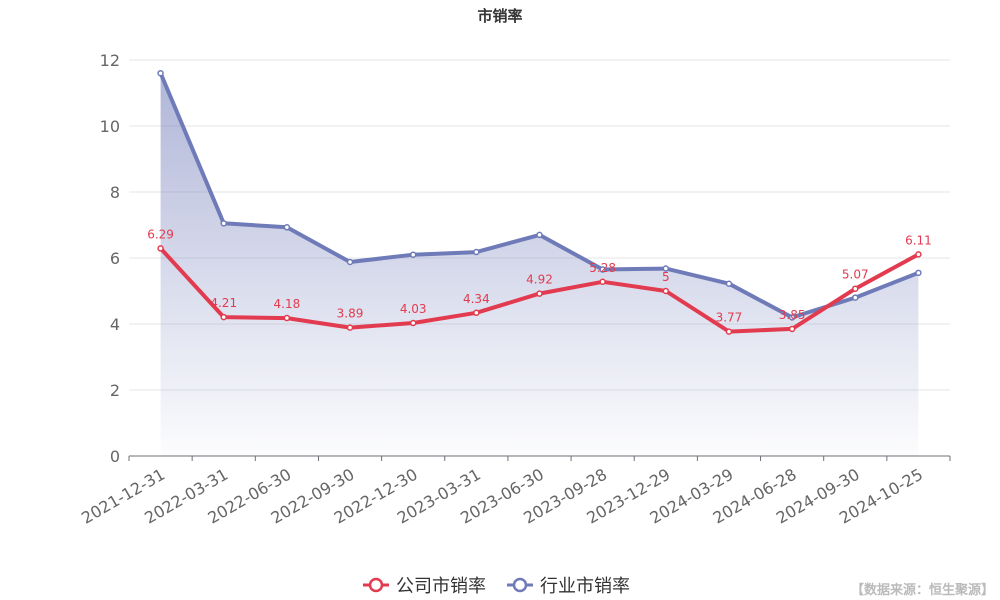 This screenshot has height=600, width=1000. Describe the element at coordinates (441, 586) in the screenshot. I see `legend-item-label: 公司市销率` at that location.